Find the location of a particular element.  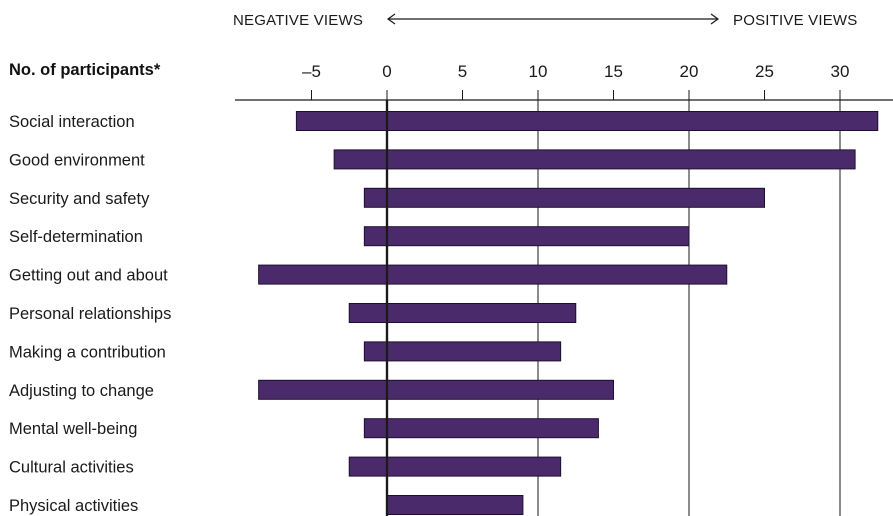

x-tick-label: 20 is located at coordinates (689, 71).